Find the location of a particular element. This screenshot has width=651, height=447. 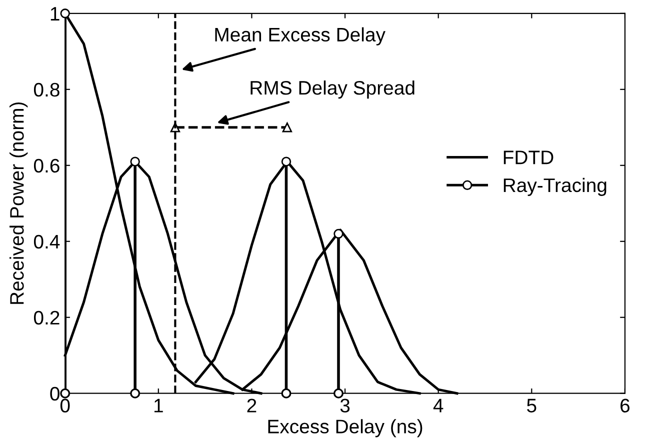

x-axis-title: Excess Delay (ns) is located at coordinates (345, 428).